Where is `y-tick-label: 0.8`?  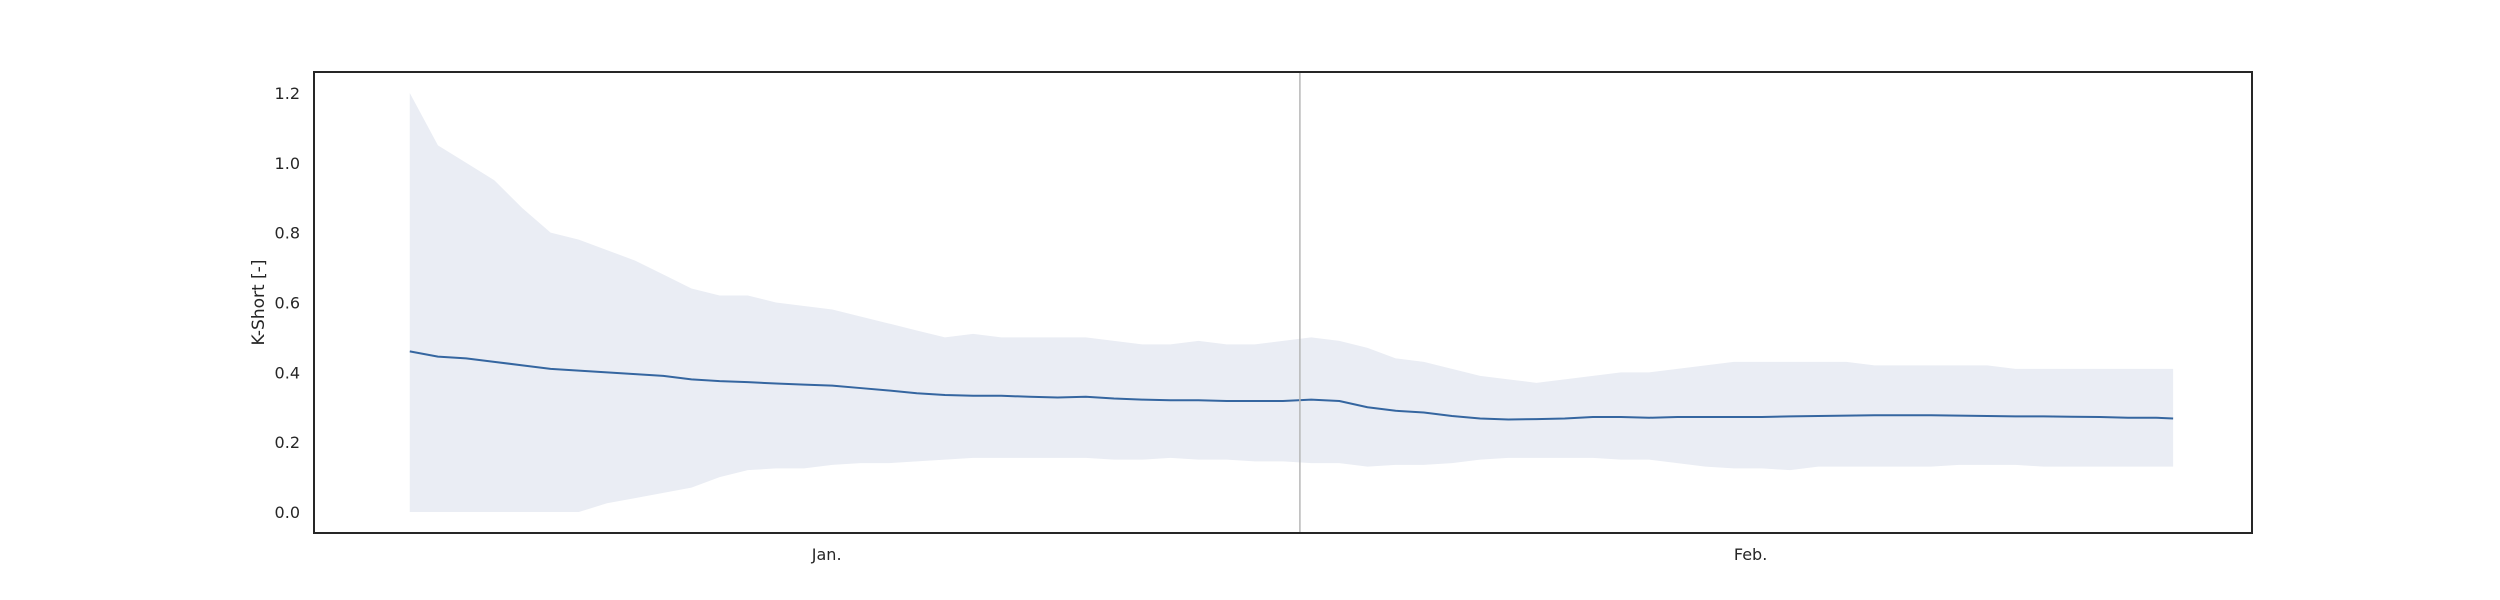 y-tick-label: 0.8 is located at coordinates (287, 233).